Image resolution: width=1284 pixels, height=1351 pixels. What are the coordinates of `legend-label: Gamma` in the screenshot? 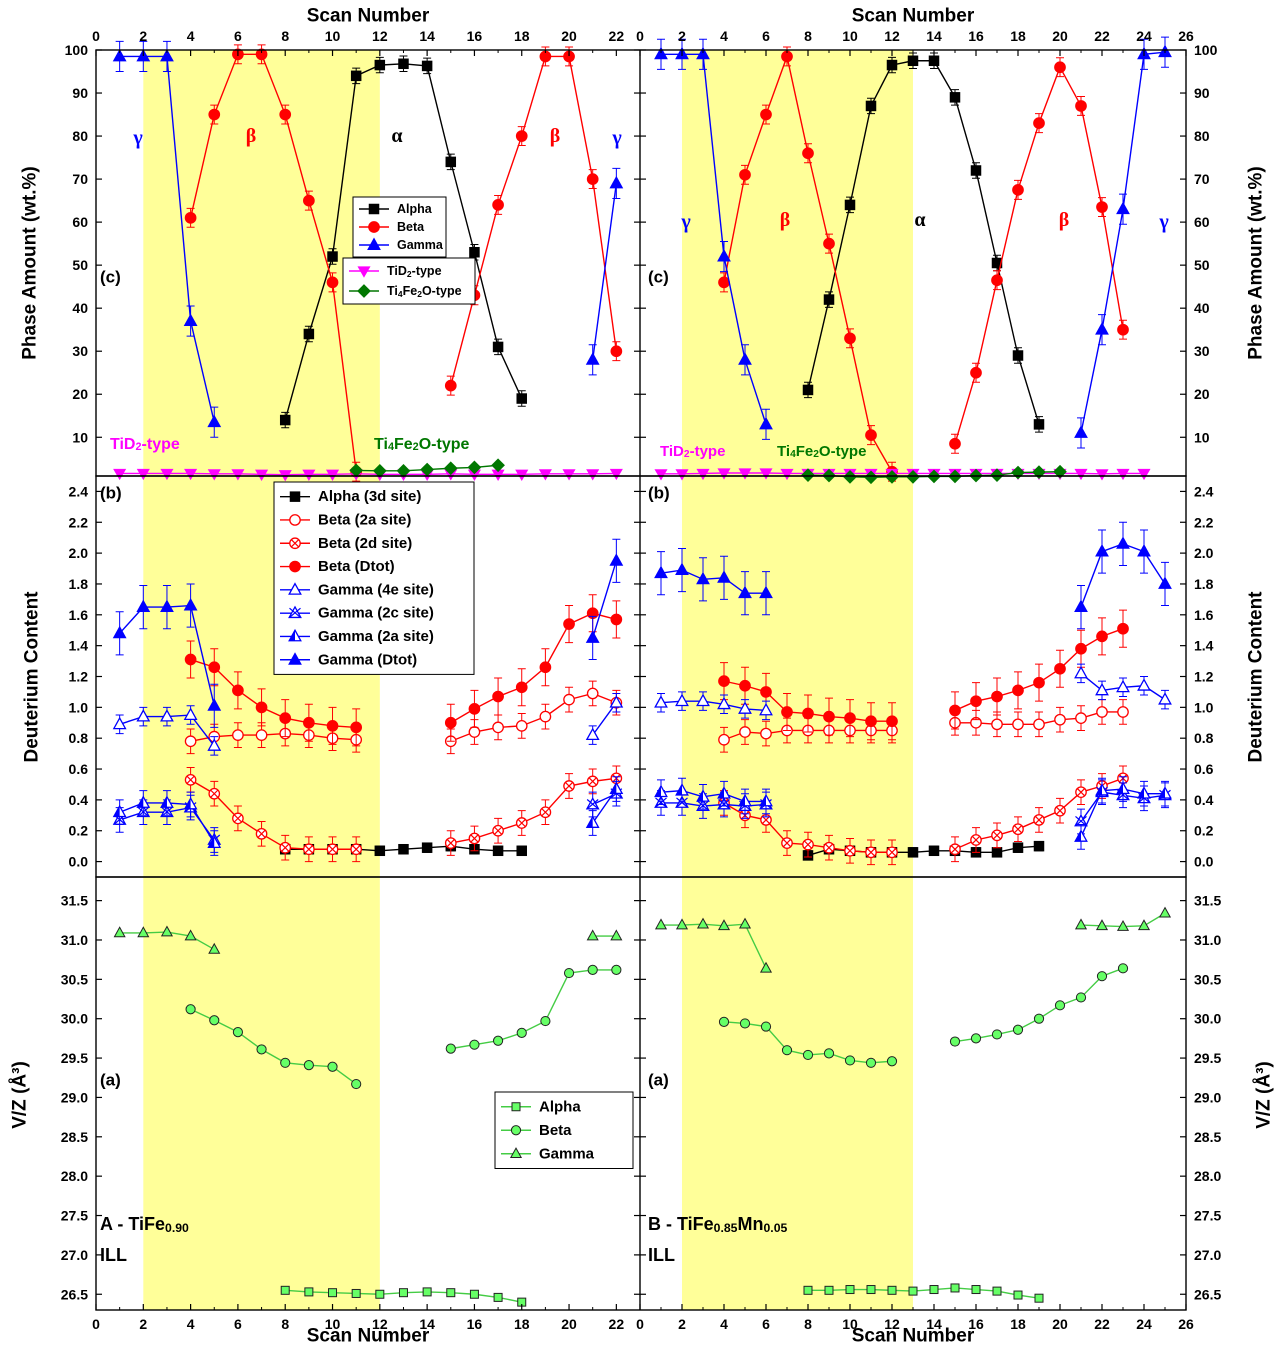 It's located at (567, 1153).